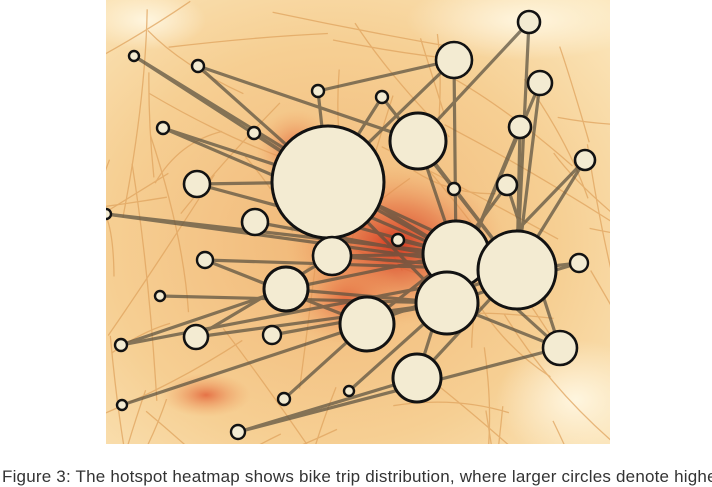  Describe the element at coordinates (206, 395) in the screenshot. I see `hotspot-heat` at that location.